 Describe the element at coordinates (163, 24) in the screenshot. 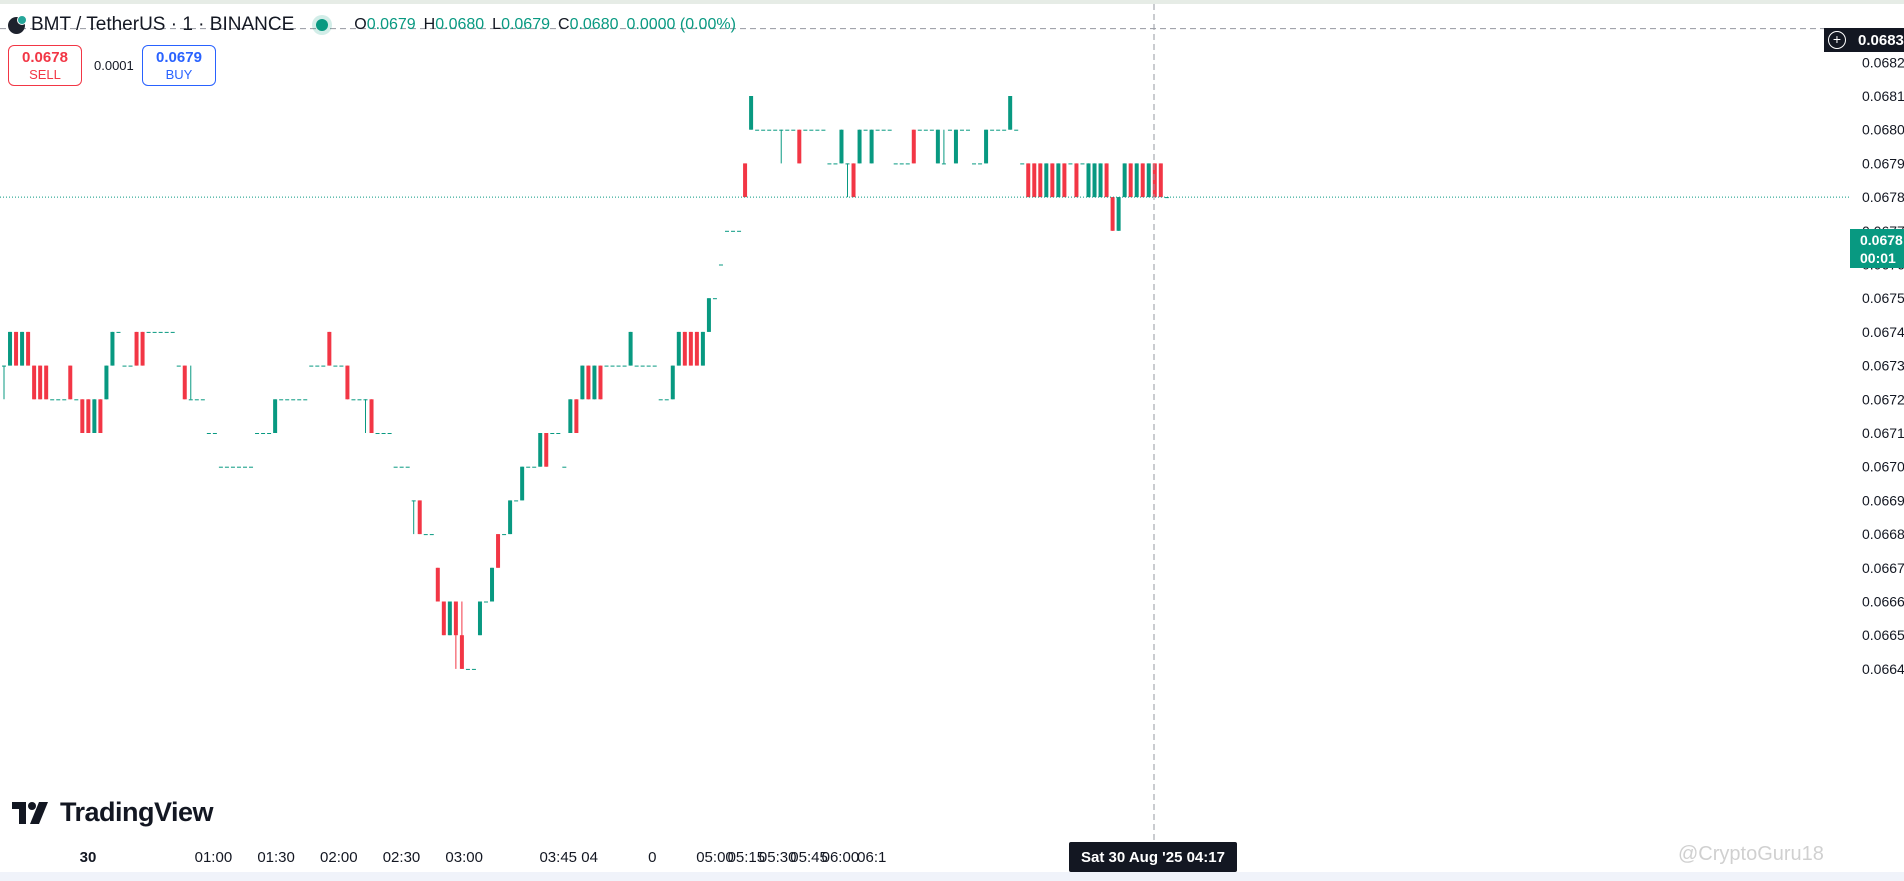

I see `symbol-title: BMT / TetherUS · 1 · BINANCE` at that location.